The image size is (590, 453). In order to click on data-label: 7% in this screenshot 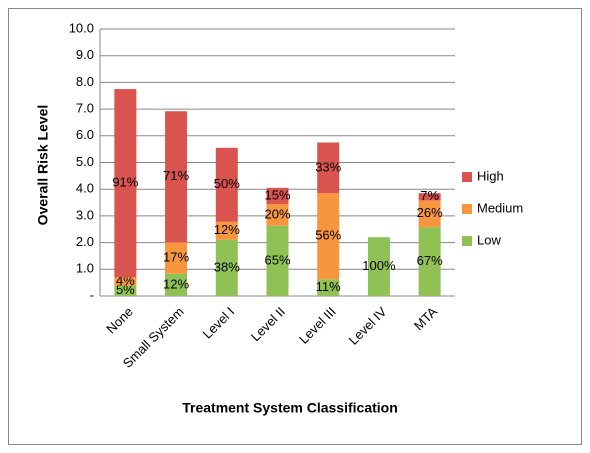, I will do `click(429, 195)`.